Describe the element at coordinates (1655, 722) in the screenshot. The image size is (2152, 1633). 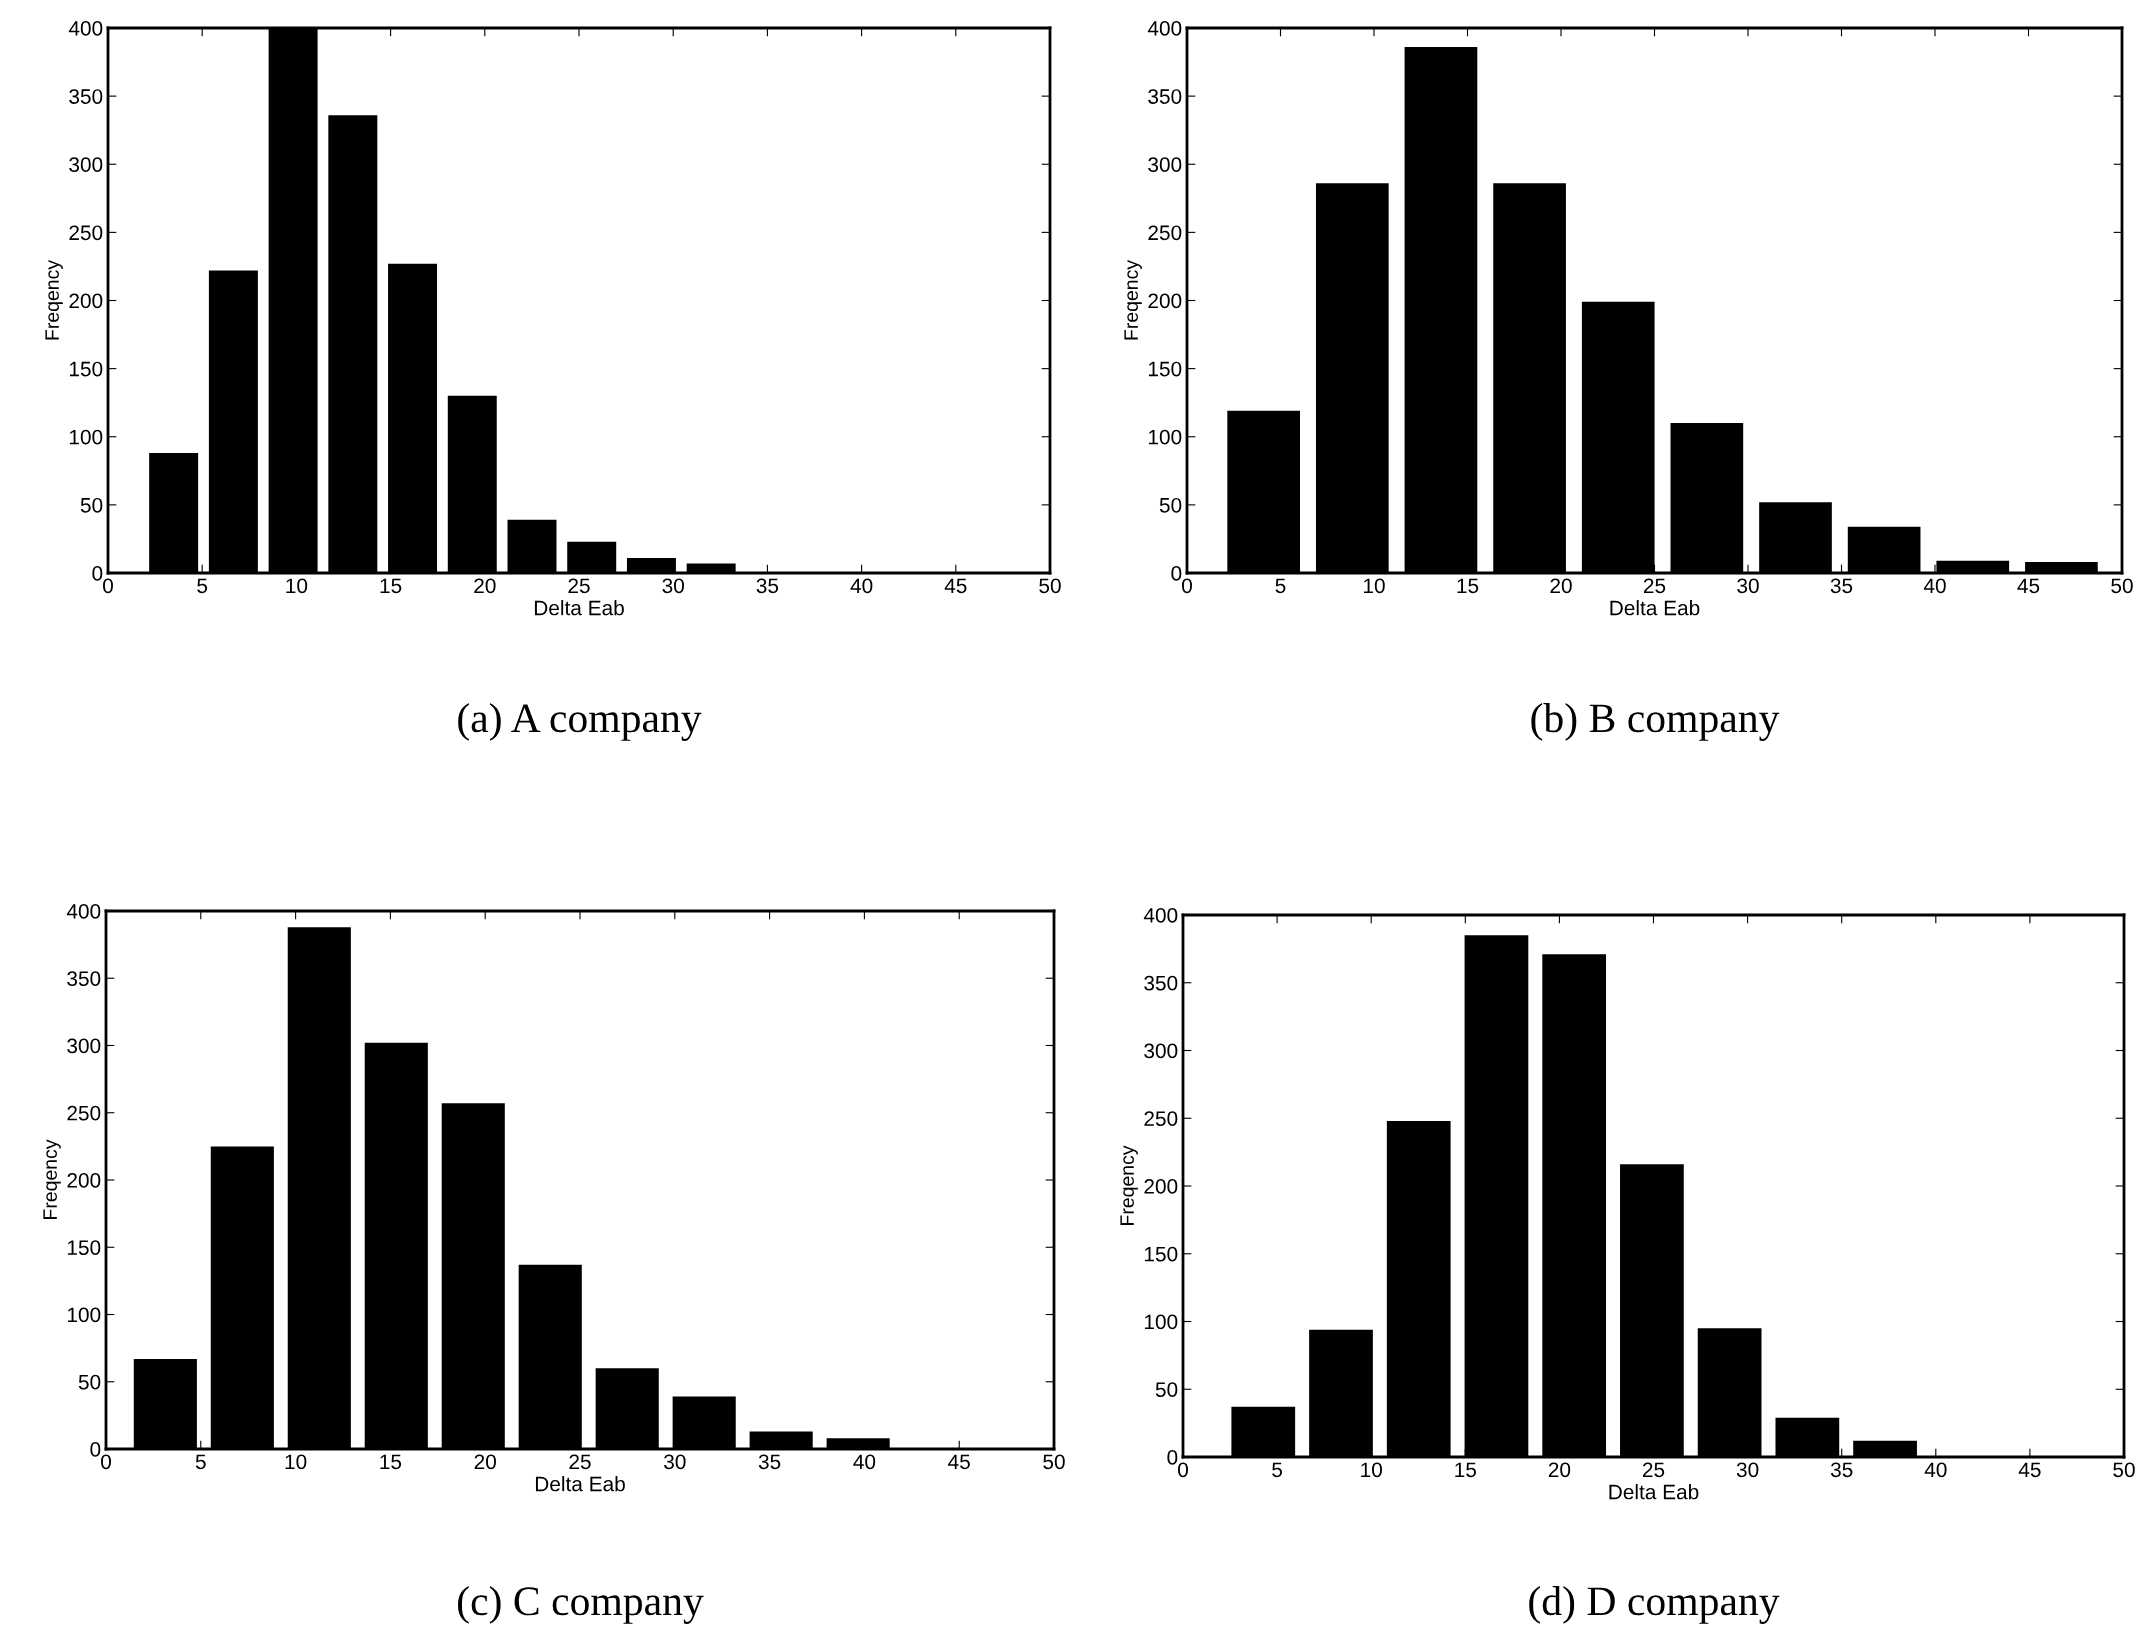
I see `text: (b) B company` at that location.